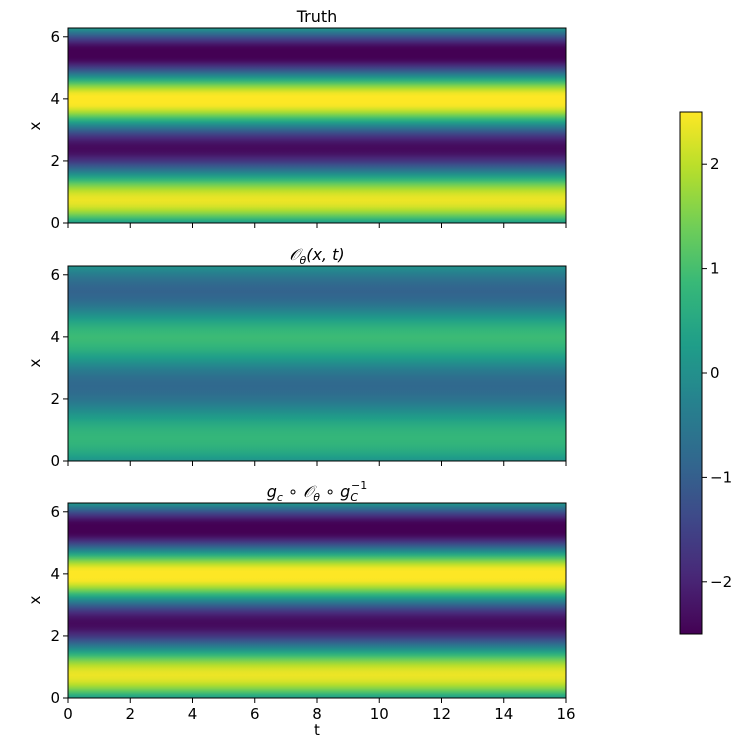  I want to click on colorbar-tick-label: 2, so click(715, 164).